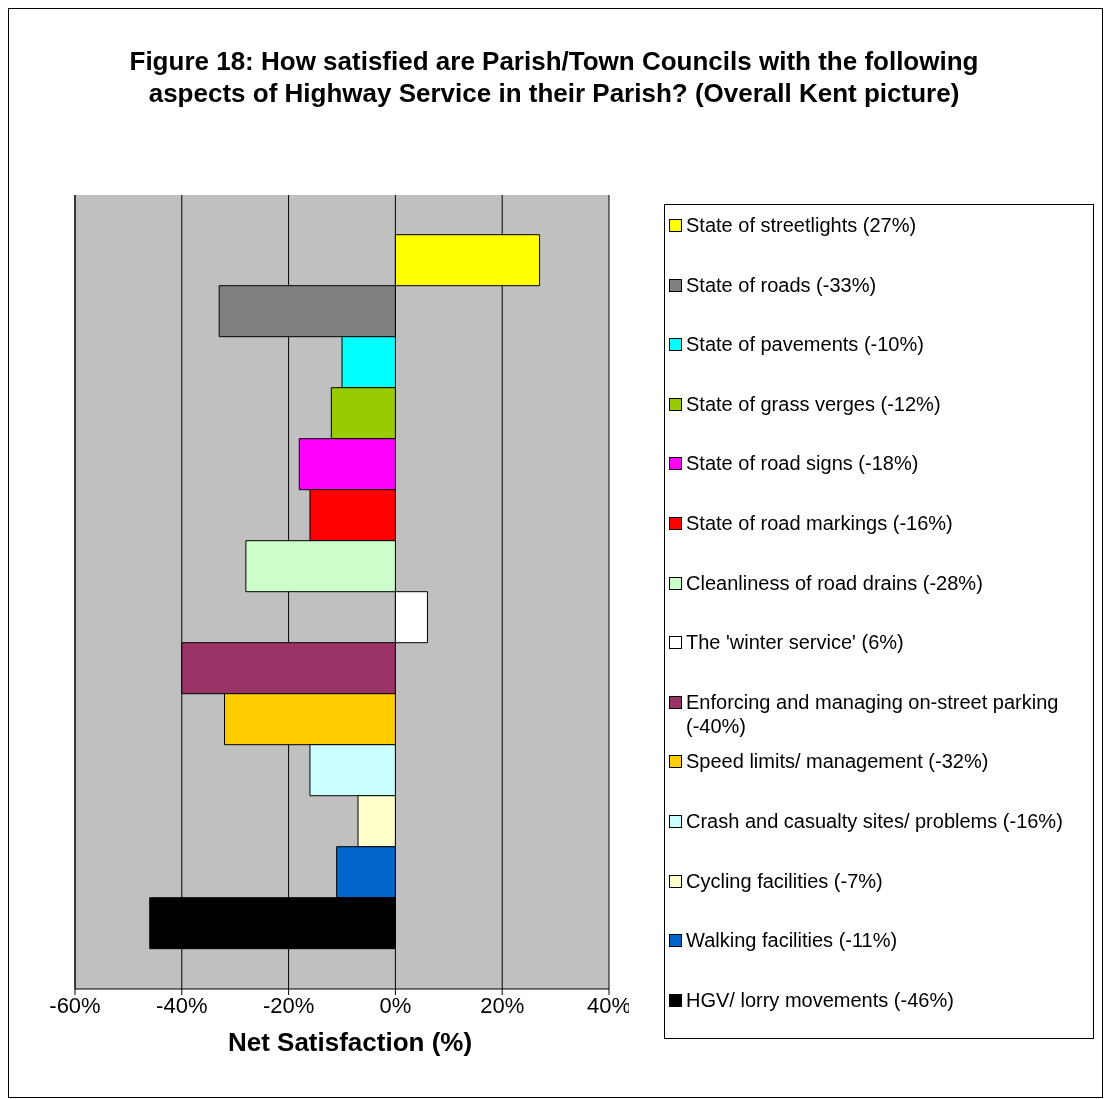 The height and width of the screenshot is (1099, 1105). What do you see at coordinates (802, 463) in the screenshot?
I see `legend-label: State of road signs (-18%)` at bounding box center [802, 463].